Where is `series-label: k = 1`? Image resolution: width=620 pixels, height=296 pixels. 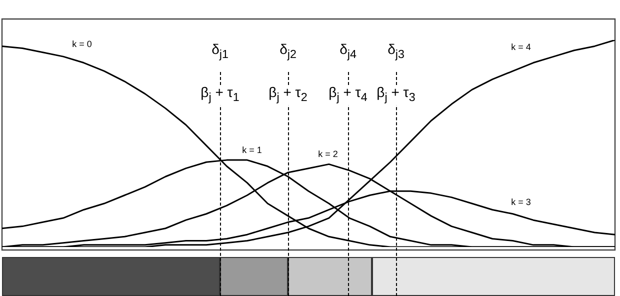 series-label: k = 1 is located at coordinates (252, 150).